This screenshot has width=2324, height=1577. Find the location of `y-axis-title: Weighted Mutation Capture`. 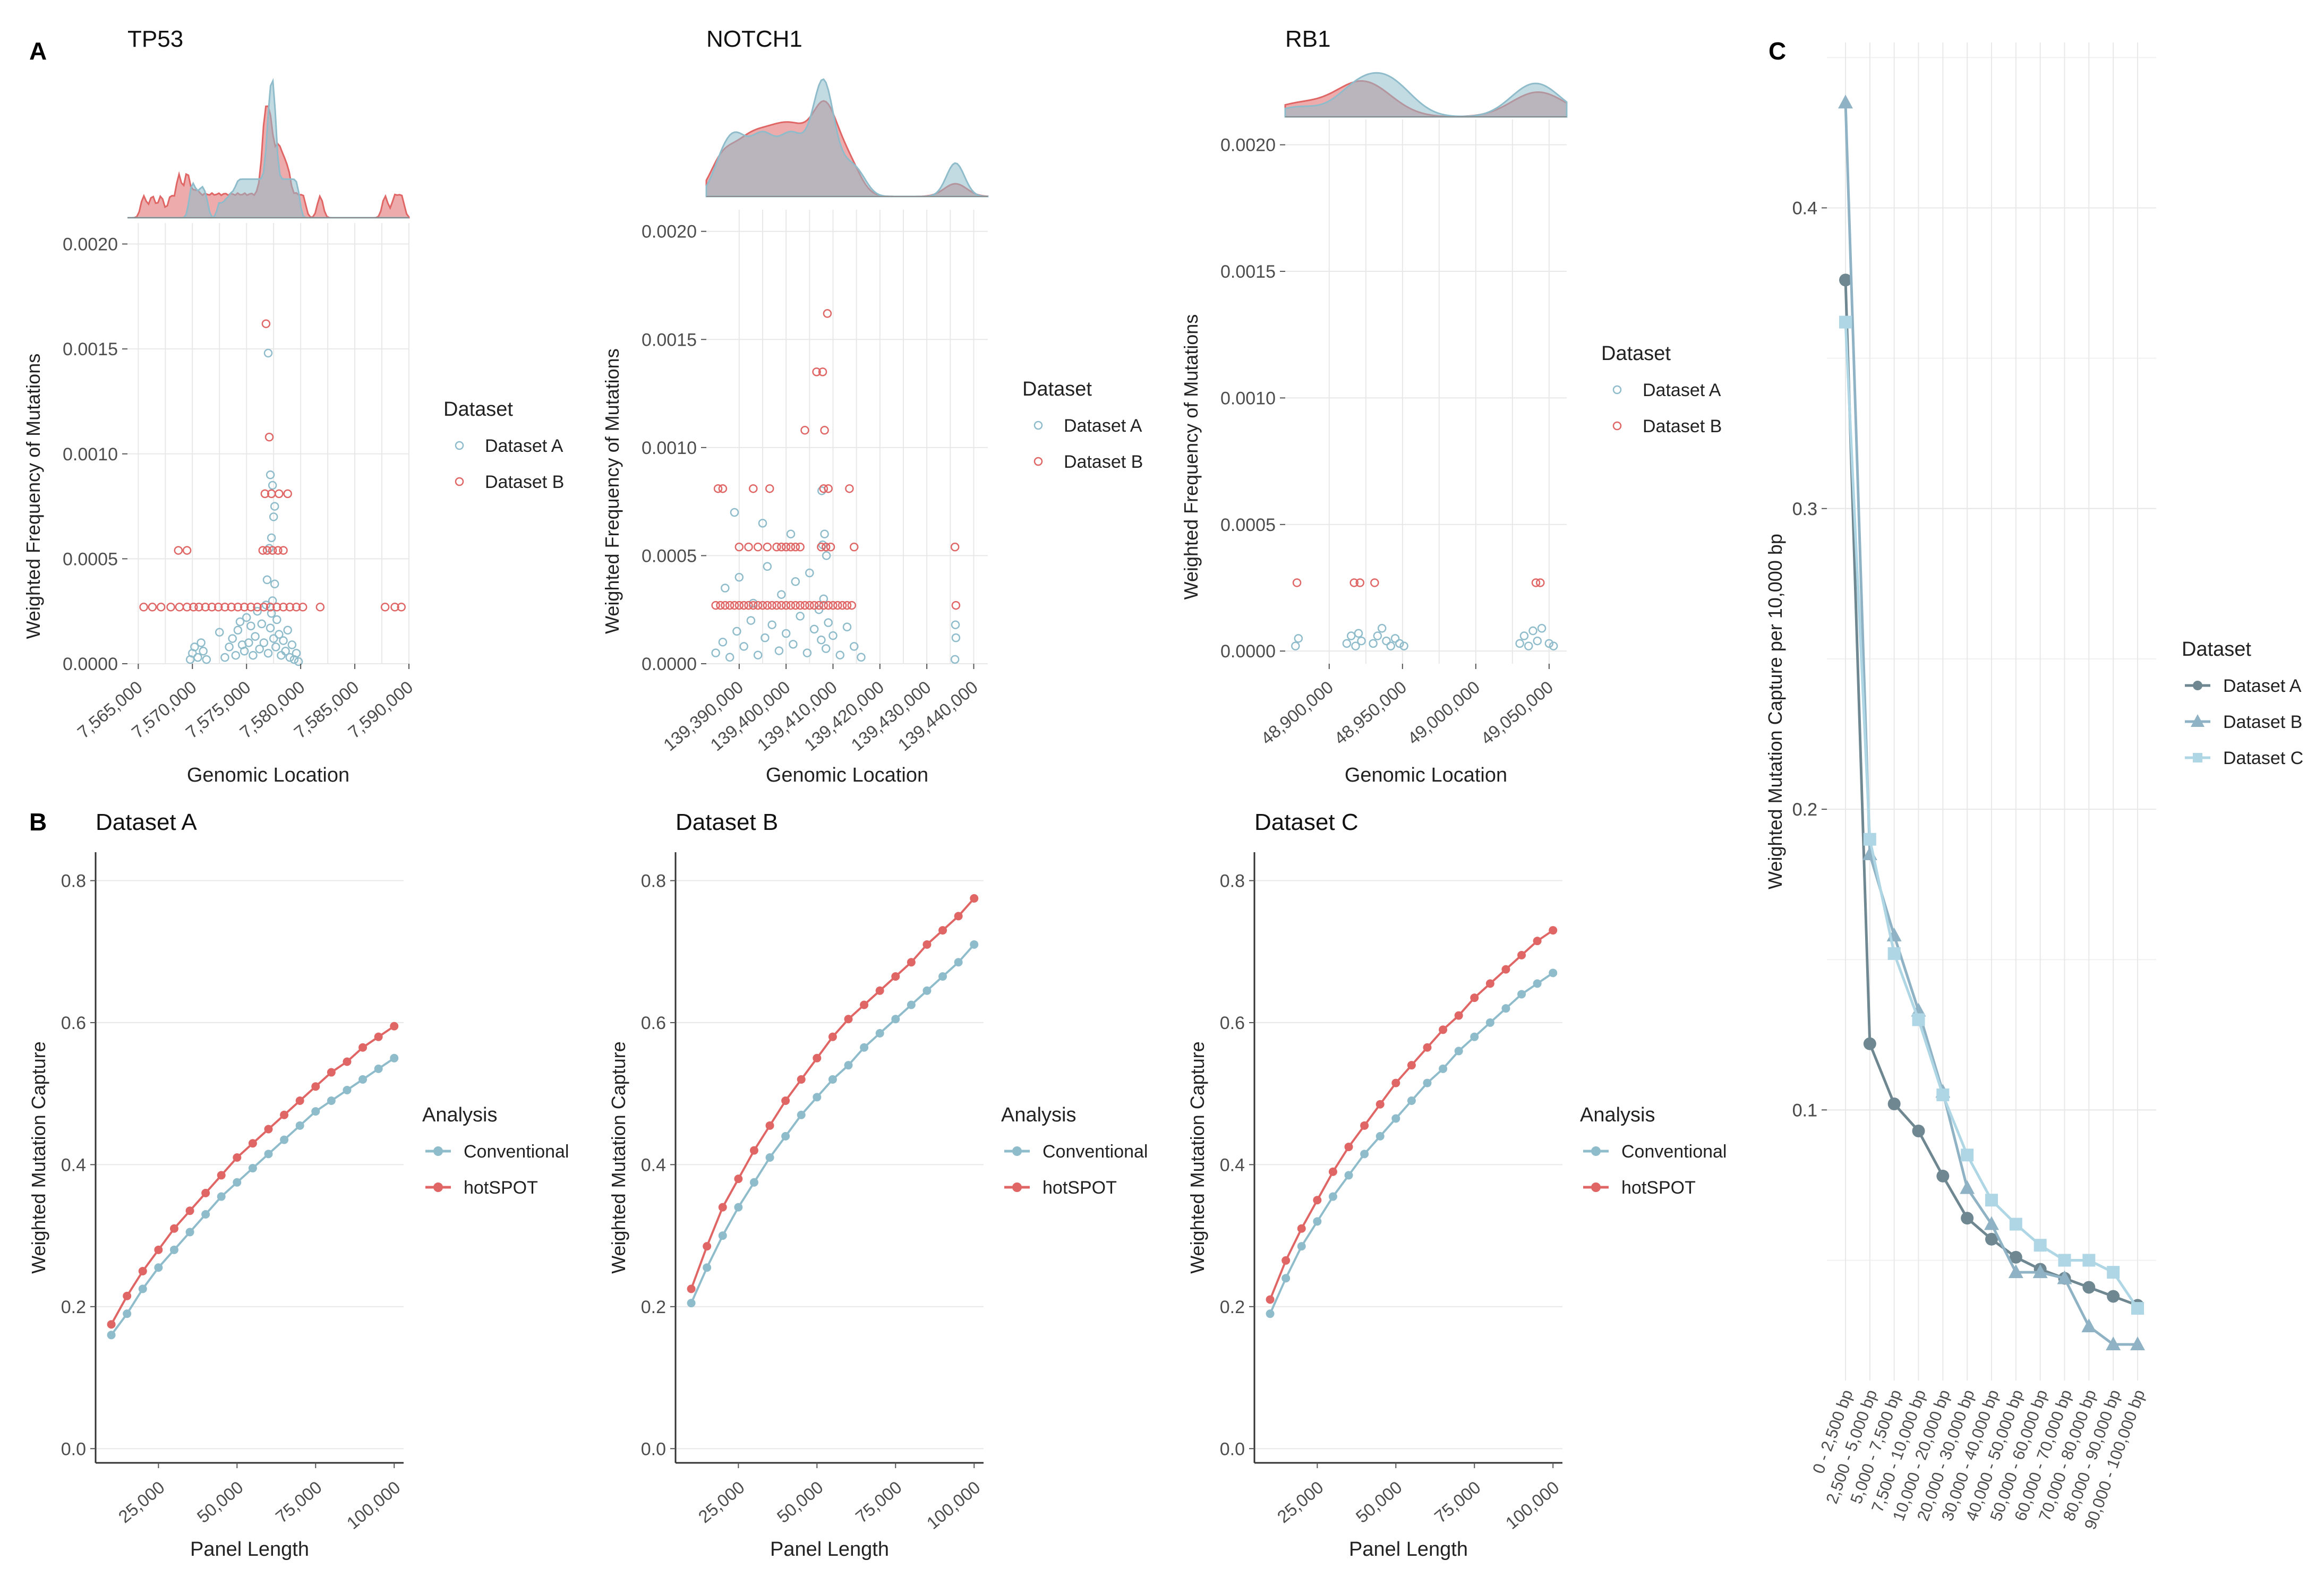

y-axis-title: Weighted Mutation Capture is located at coordinates (38, 1157).